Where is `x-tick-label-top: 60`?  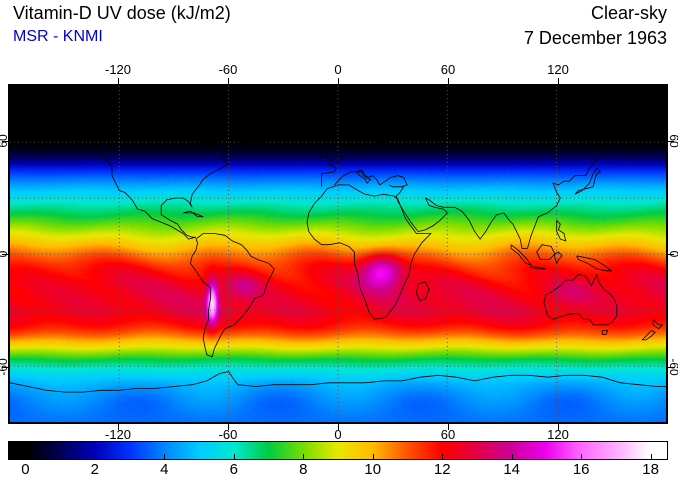 x-tick-label-top: 60 is located at coordinates (448, 69).